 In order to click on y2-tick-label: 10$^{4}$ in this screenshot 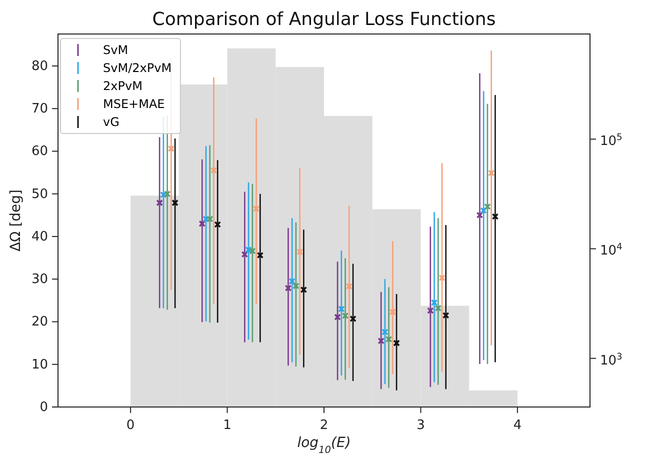, I will do `click(611, 250)`.